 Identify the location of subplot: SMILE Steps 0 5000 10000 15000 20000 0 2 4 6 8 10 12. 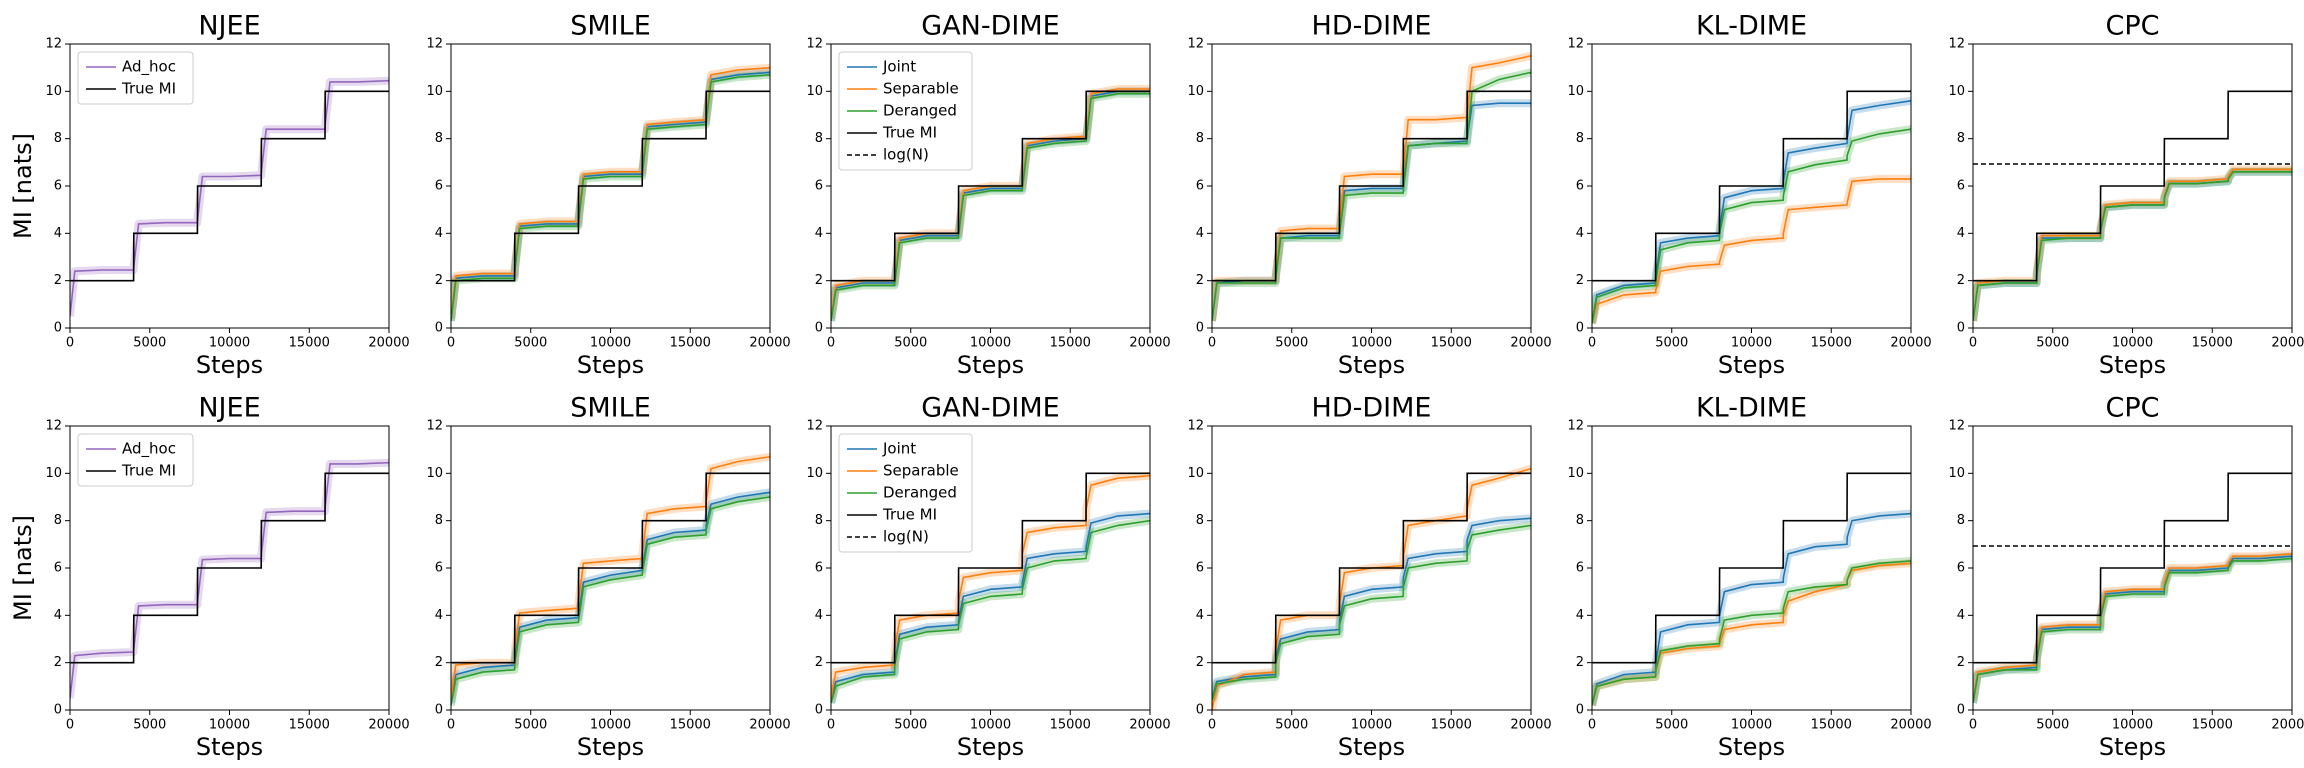
(608, 577).